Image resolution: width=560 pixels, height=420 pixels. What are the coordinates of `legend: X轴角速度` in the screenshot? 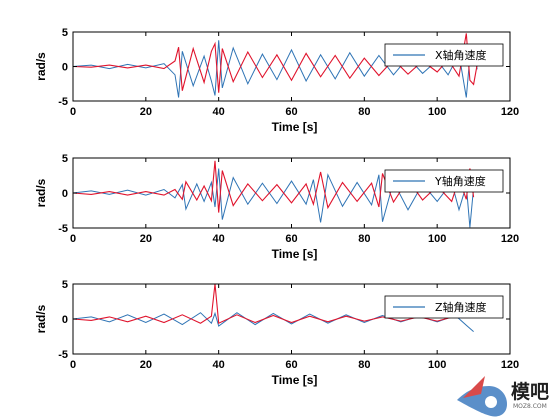 It's located at (444, 55).